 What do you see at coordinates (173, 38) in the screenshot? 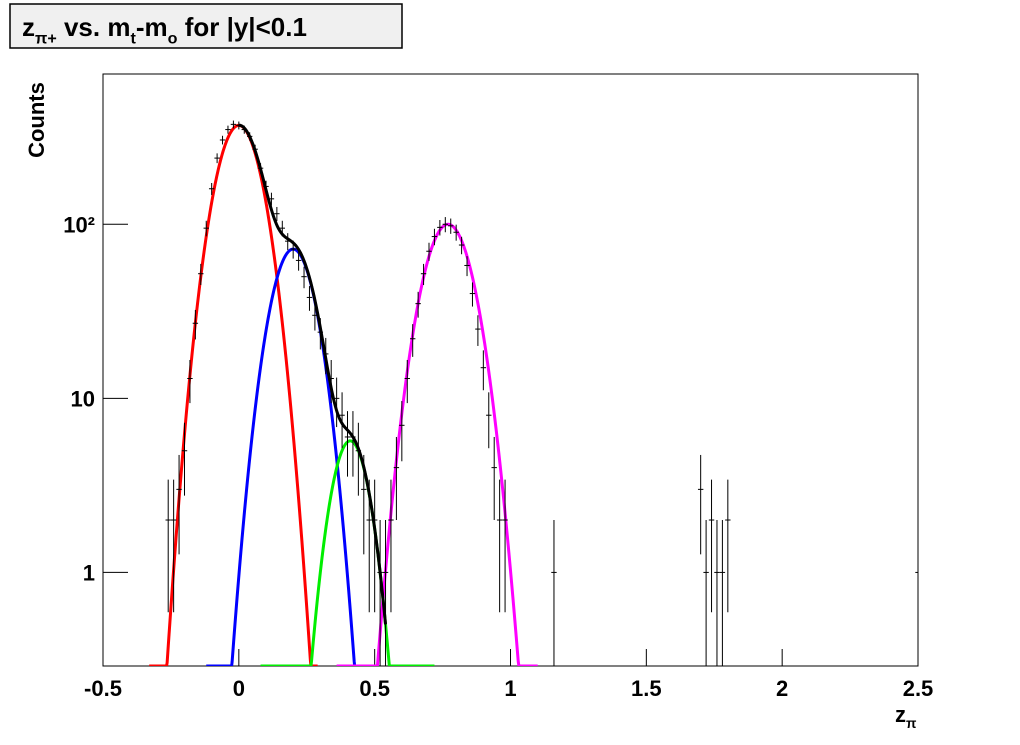
I see `chart-title-part: o` at bounding box center [173, 38].